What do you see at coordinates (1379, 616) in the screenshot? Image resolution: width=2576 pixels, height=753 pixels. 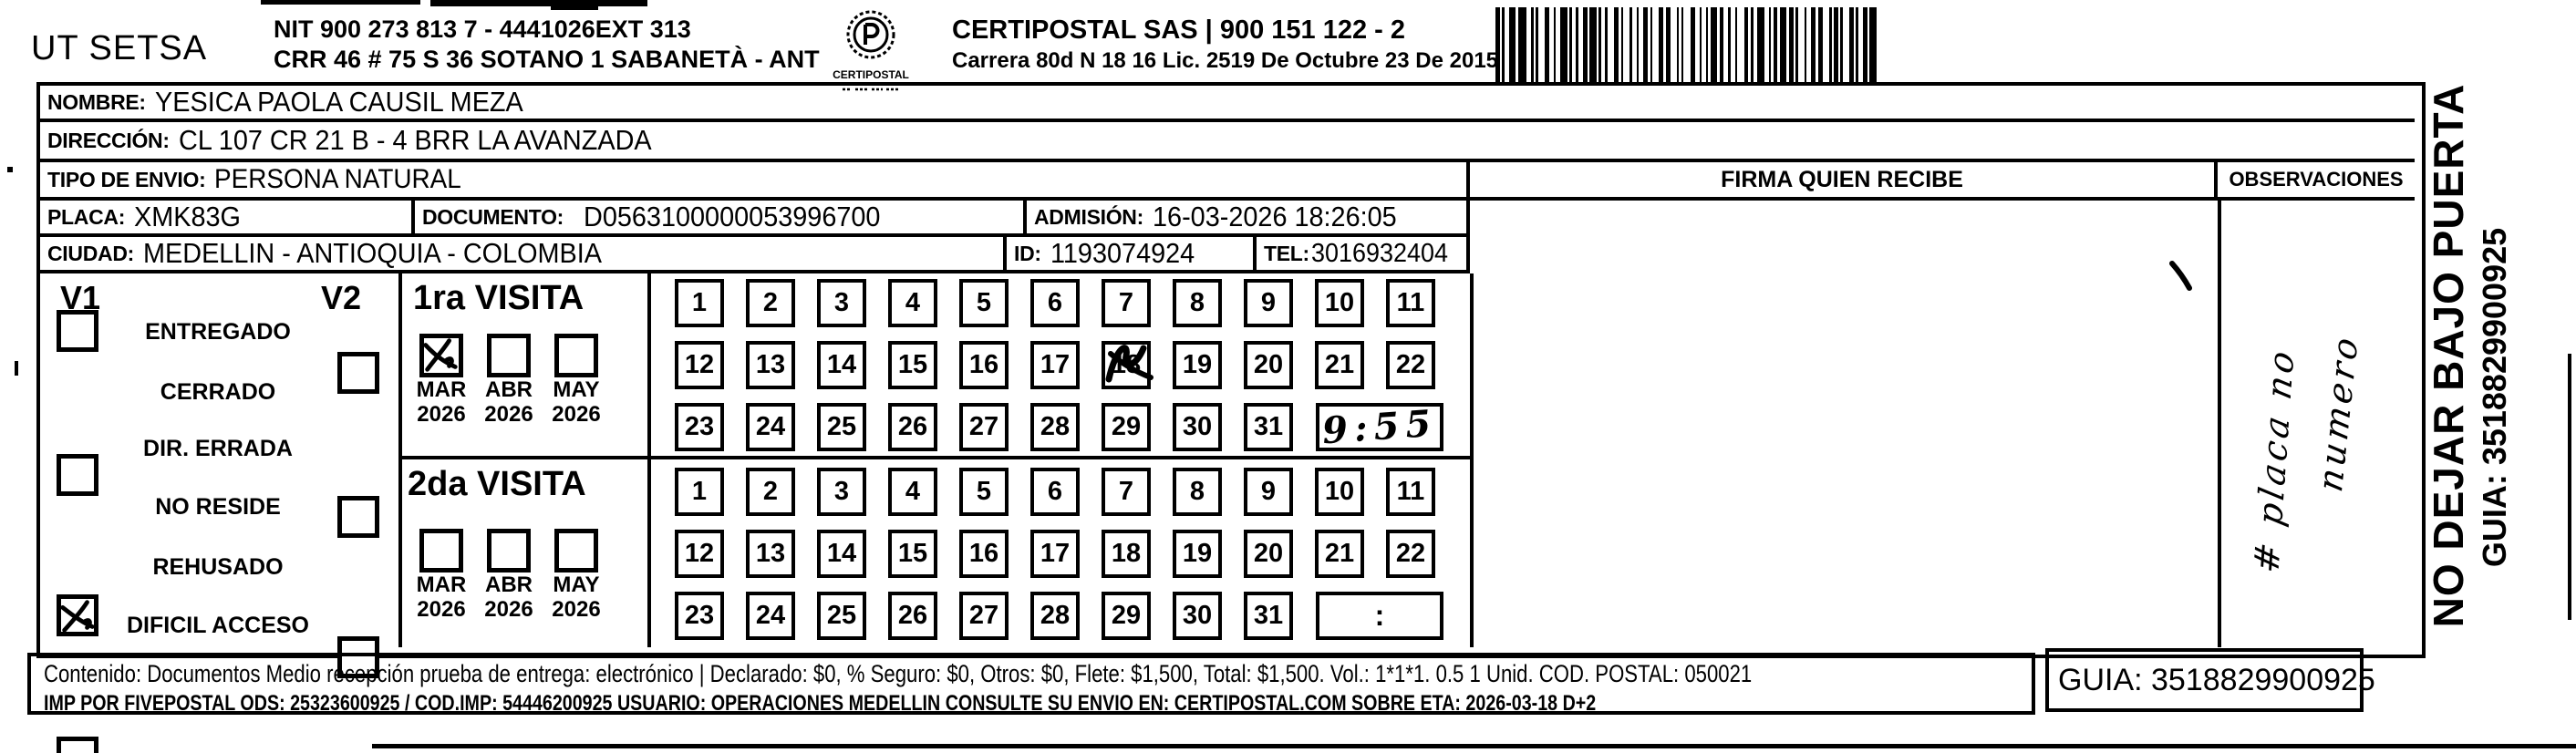 I see `second-visit-time-box: :` at bounding box center [1379, 616].